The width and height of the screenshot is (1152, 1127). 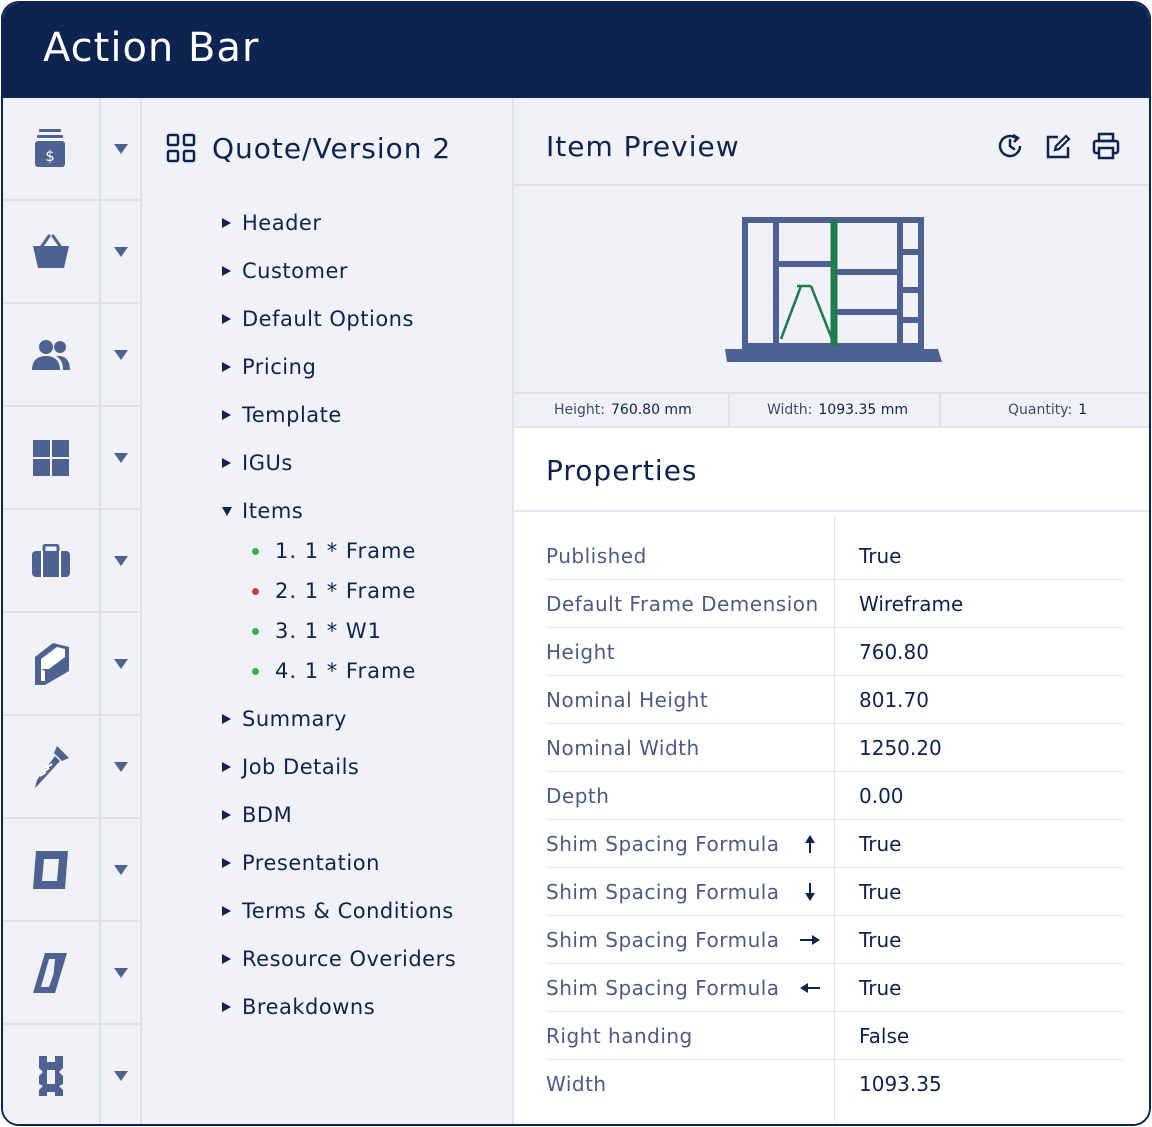 What do you see at coordinates (682, 604) in the screenshot?
I see `property-key: Default Frame Demension` at bounding box center [682, 604].